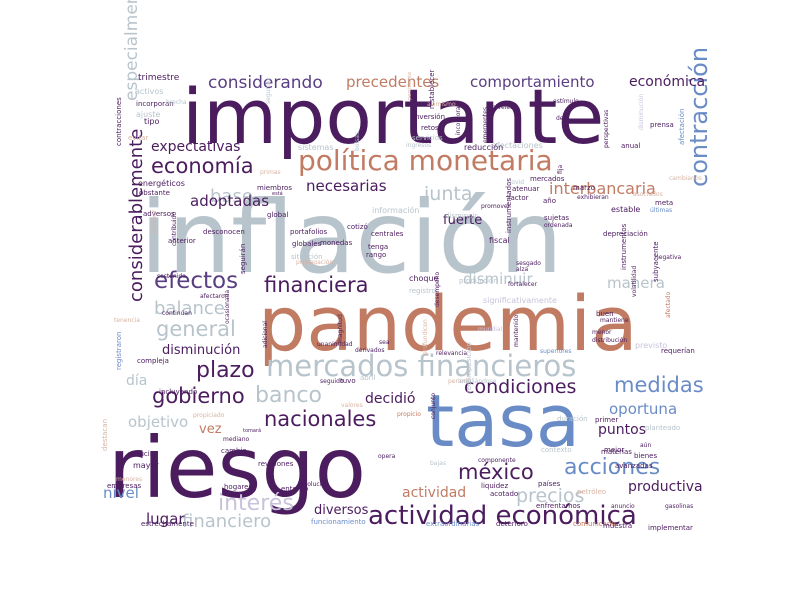 This screenshot has height=600, width=800. I want to click on word-tiny: promover, so click(496, 206).